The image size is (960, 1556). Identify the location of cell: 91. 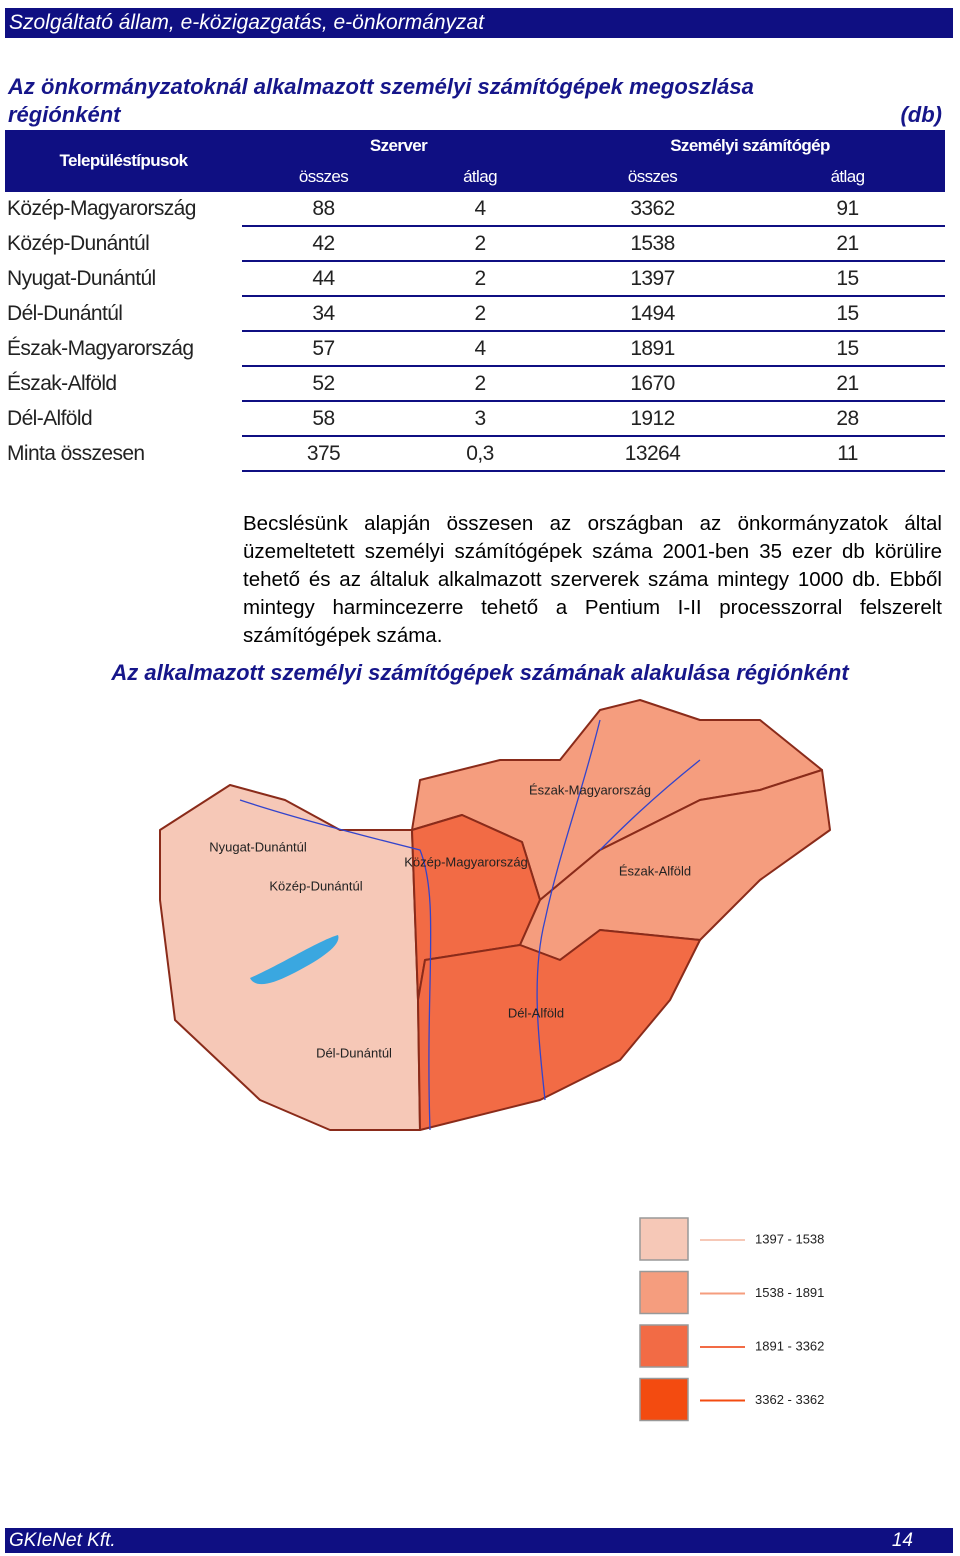
(847, 209).